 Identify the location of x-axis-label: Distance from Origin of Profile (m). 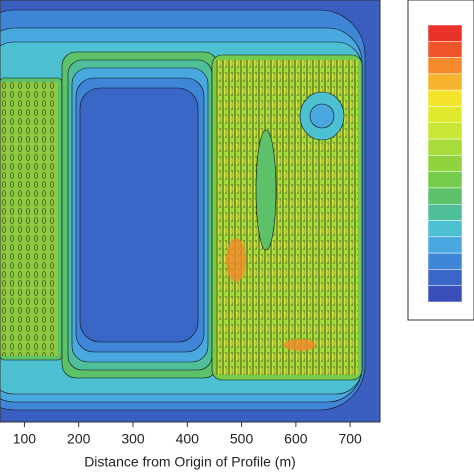
(190, 462).